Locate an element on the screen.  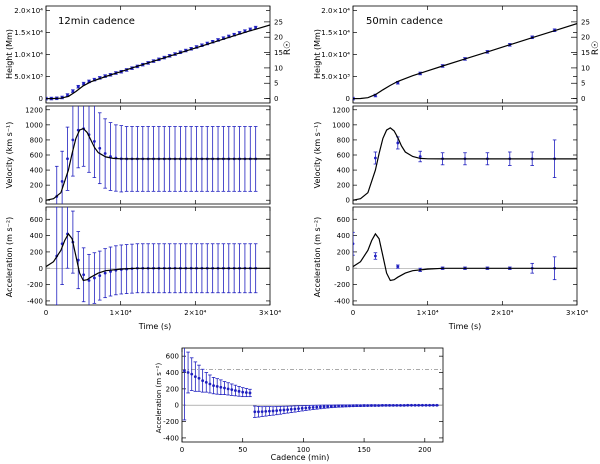
right-rsun-label: R☉ is located at coordinates (595, 48).